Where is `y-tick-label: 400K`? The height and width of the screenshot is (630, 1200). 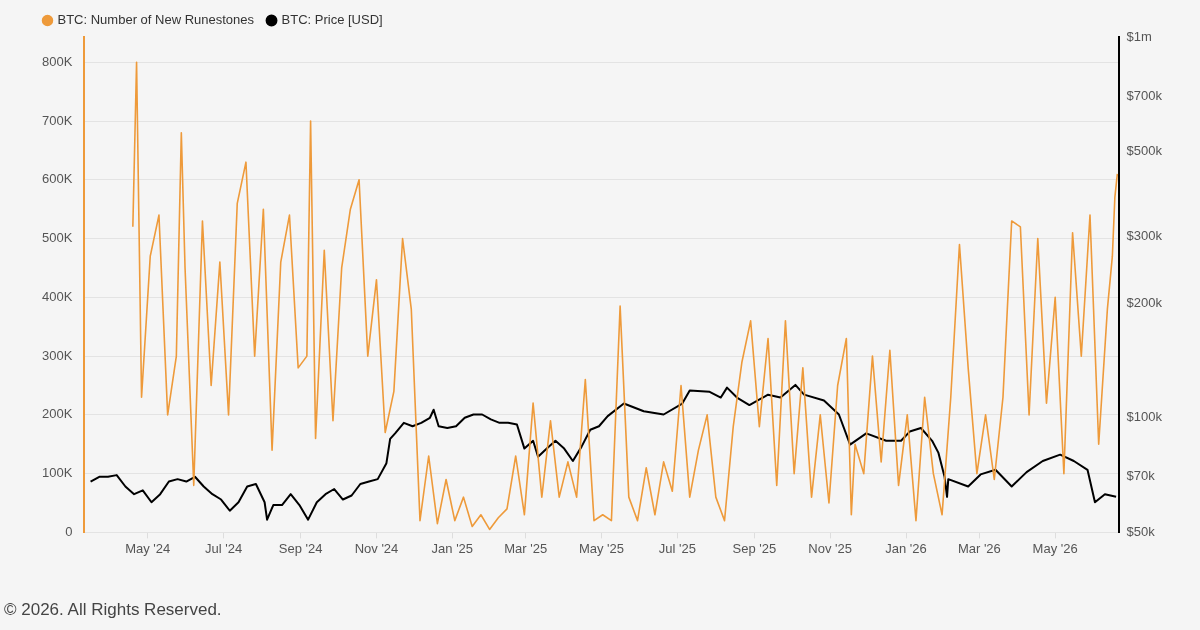 y-tick-label: 400K is located at coordinates (57, 296).